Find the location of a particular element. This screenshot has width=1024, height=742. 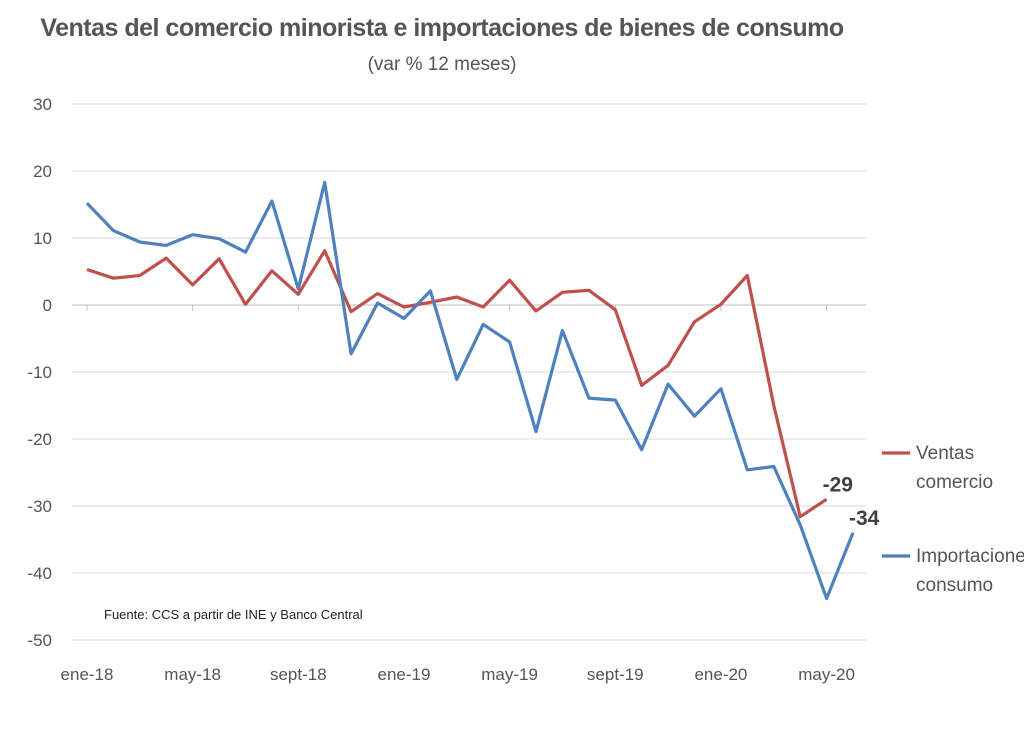

y-tick-label: -40 is located at coordinates (39, 573).